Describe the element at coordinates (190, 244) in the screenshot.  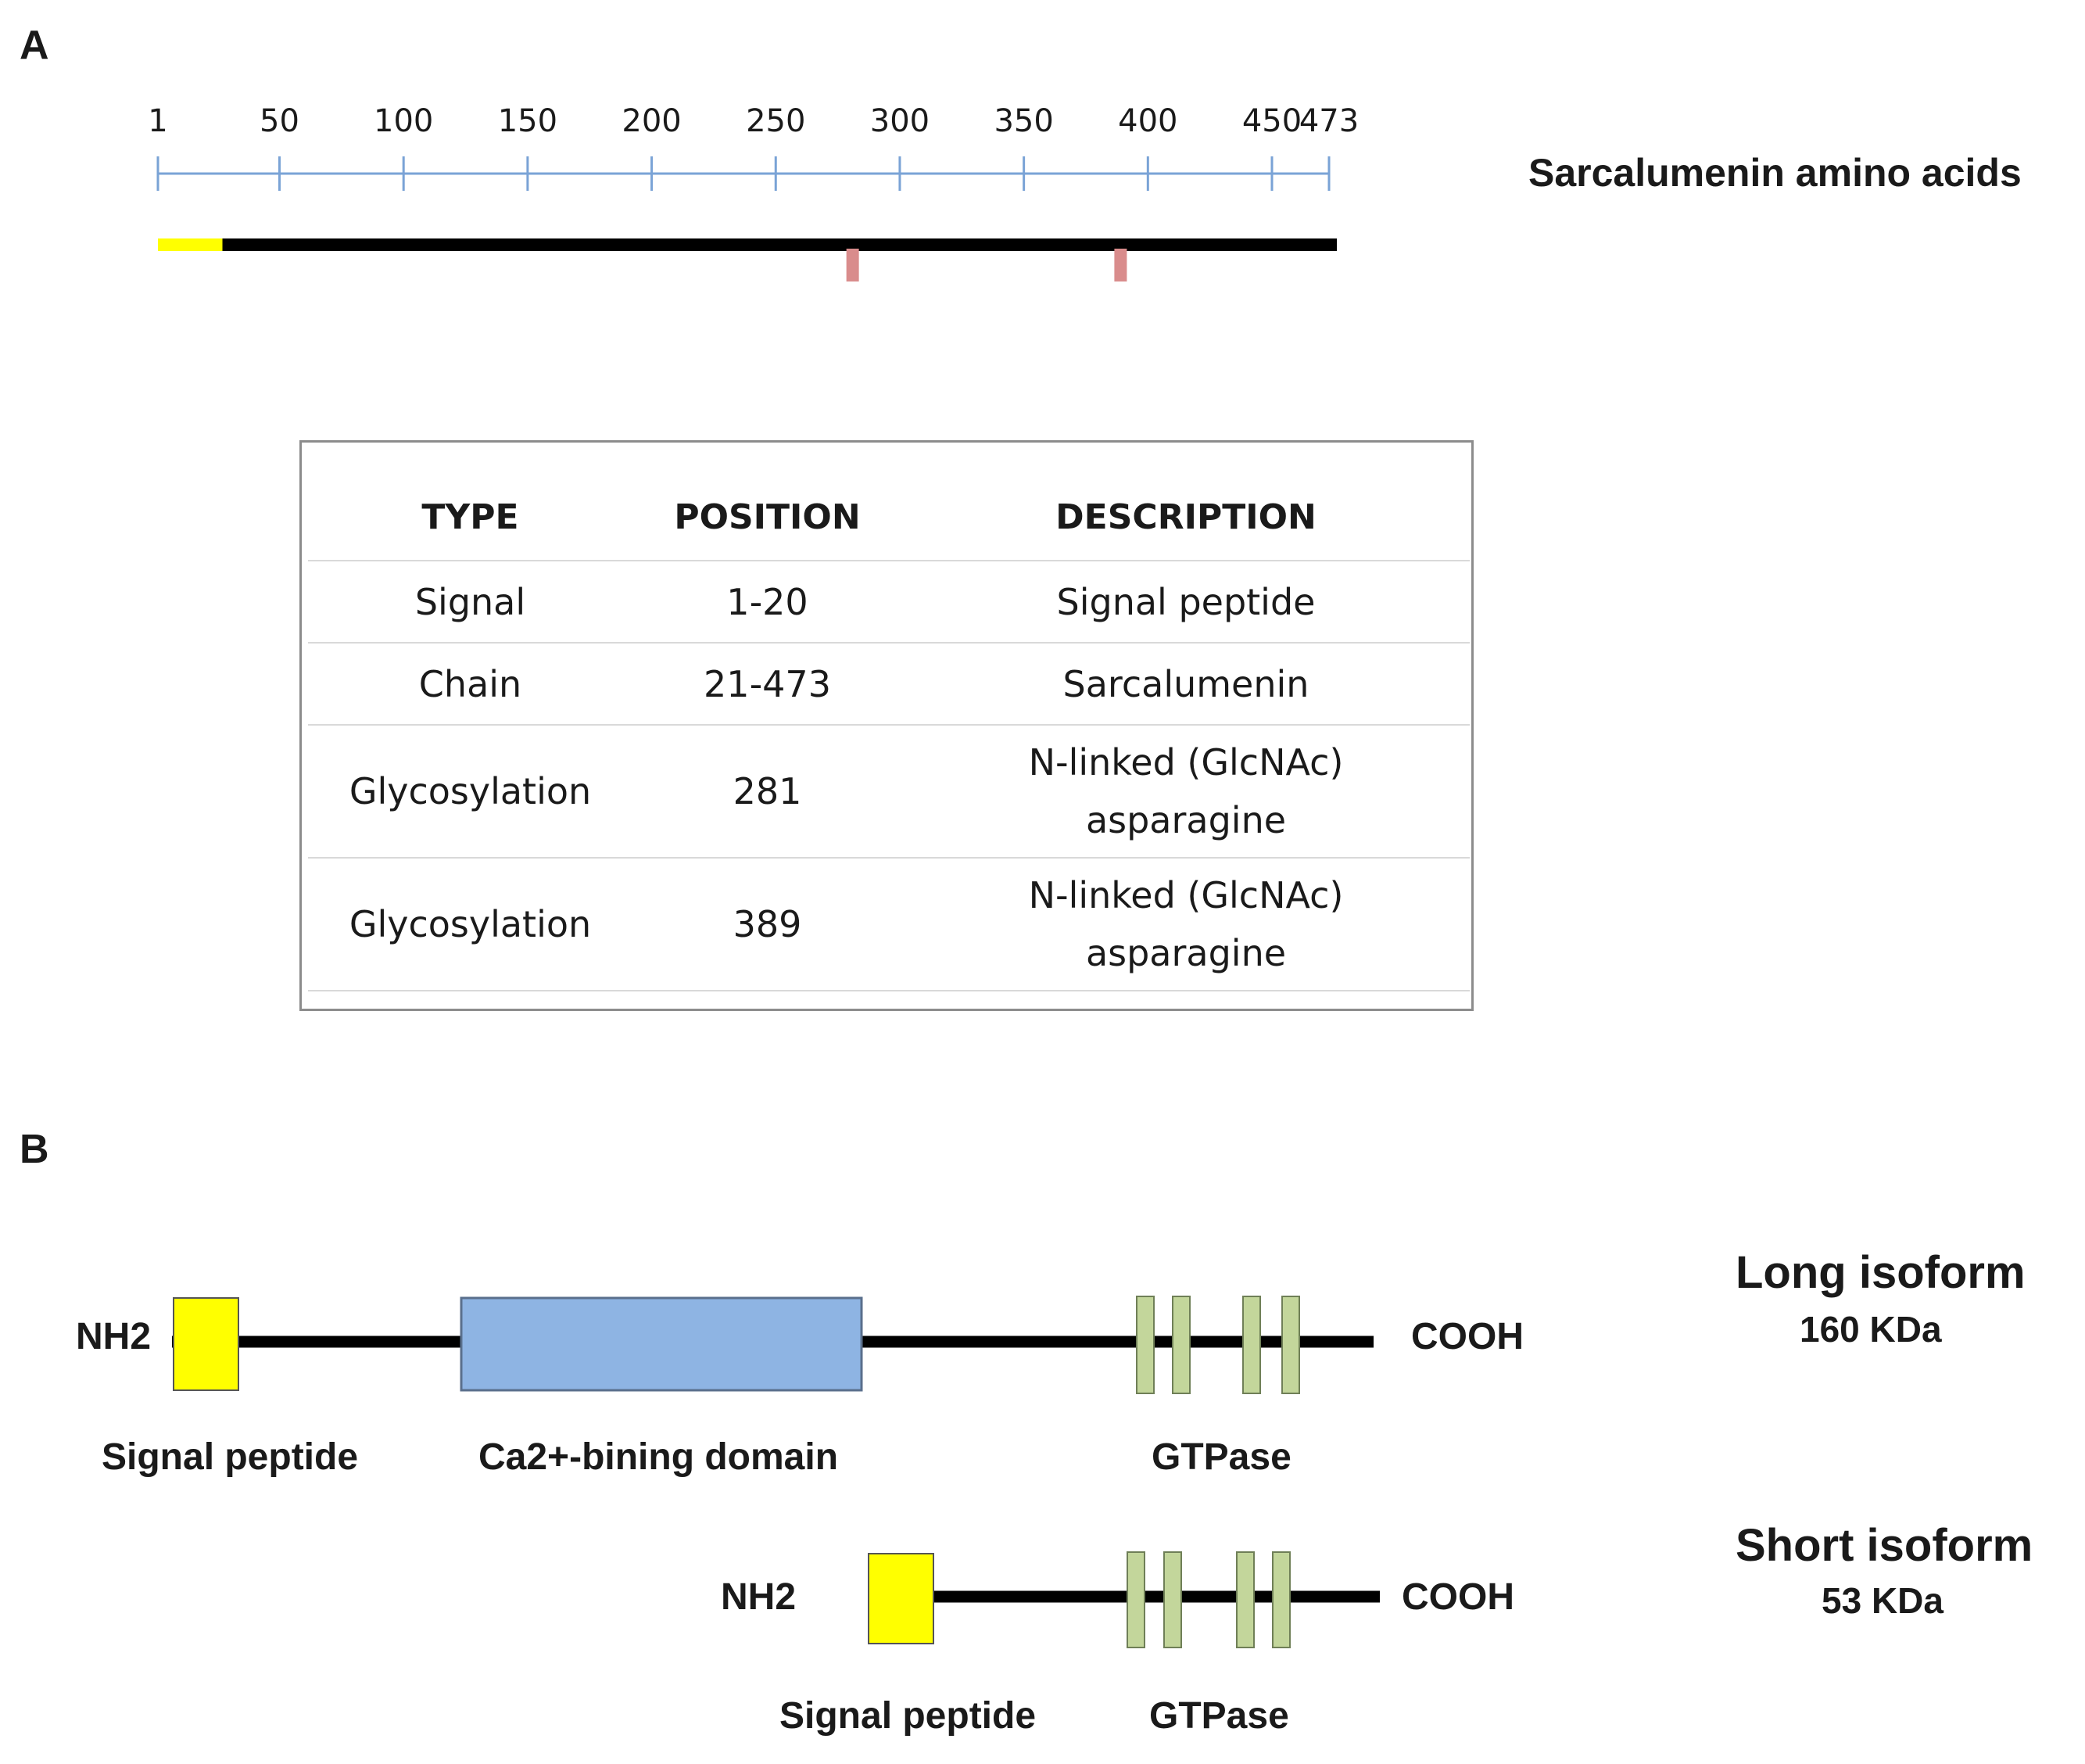
I see `signal-peptide-segment` at that location.